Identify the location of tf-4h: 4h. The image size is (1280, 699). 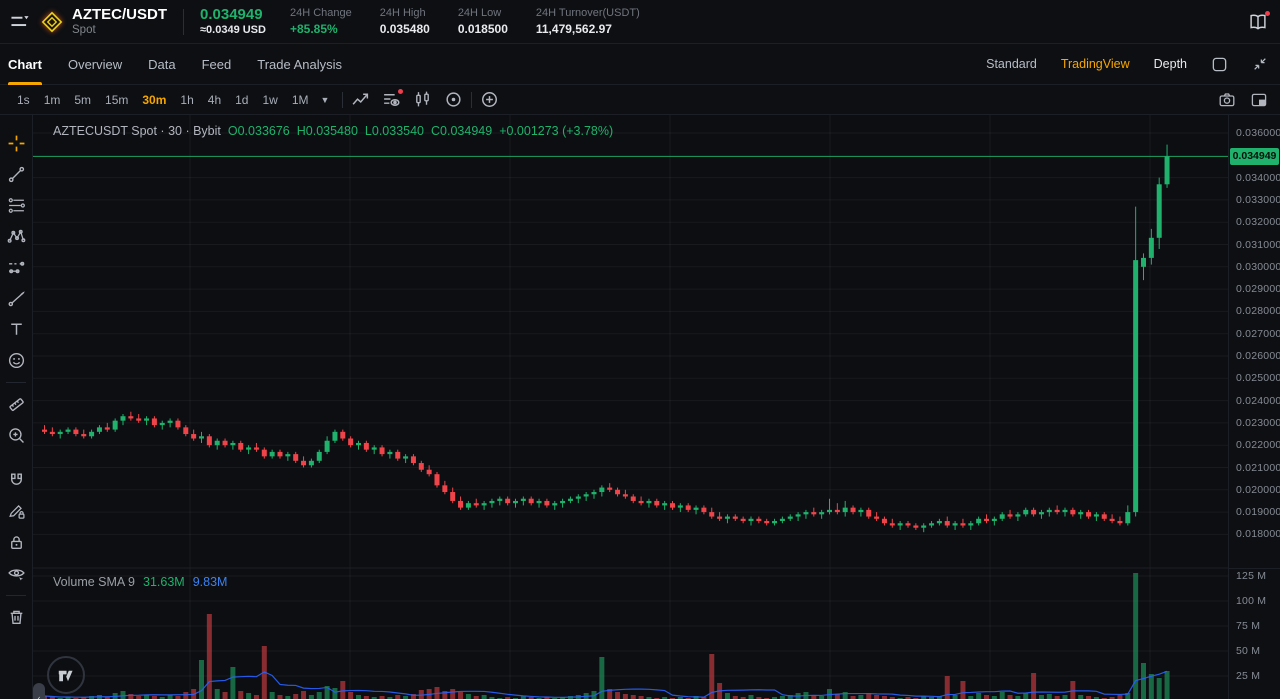
(214, 99).